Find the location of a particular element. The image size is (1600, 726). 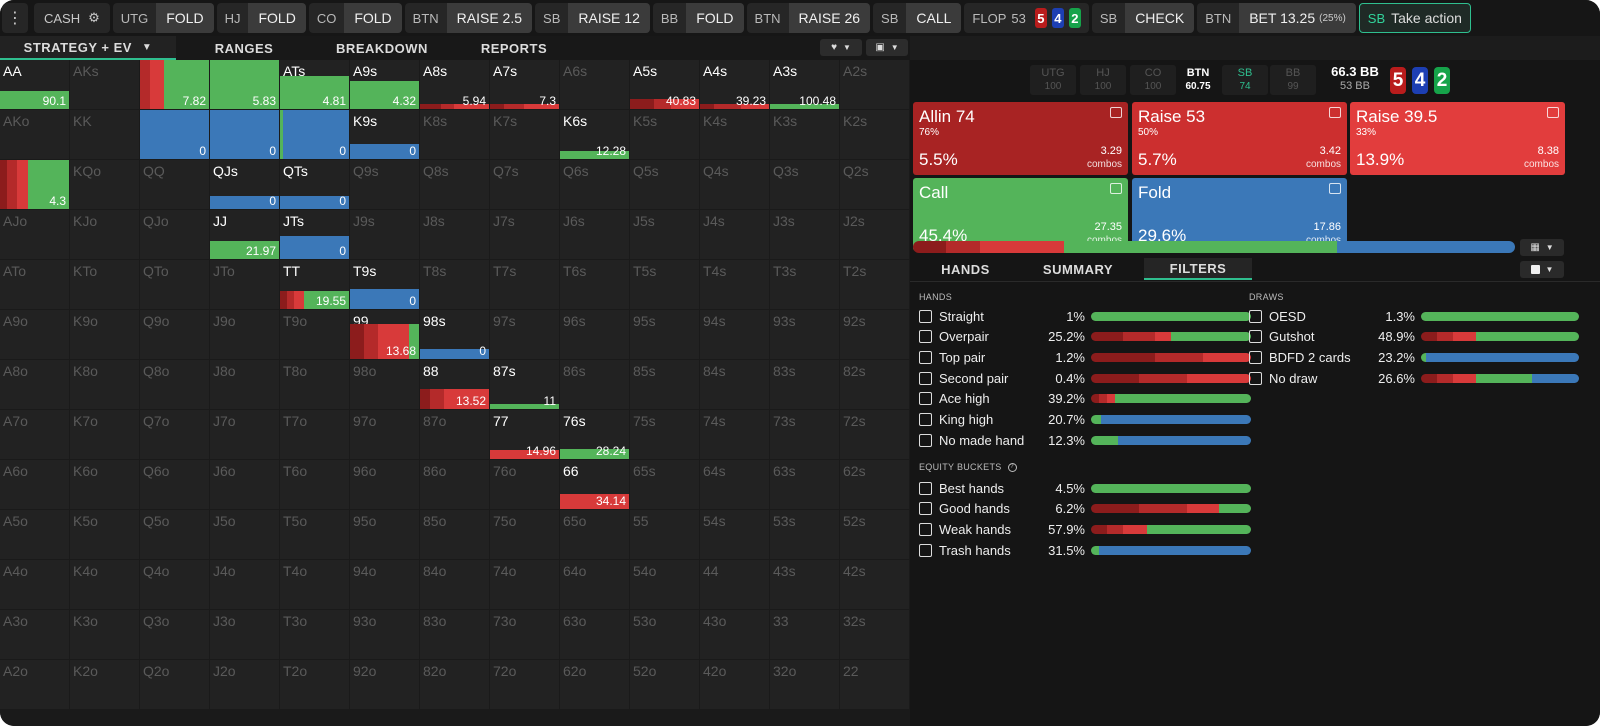

hand-cell: 83s is located at coordinates (804, 384).